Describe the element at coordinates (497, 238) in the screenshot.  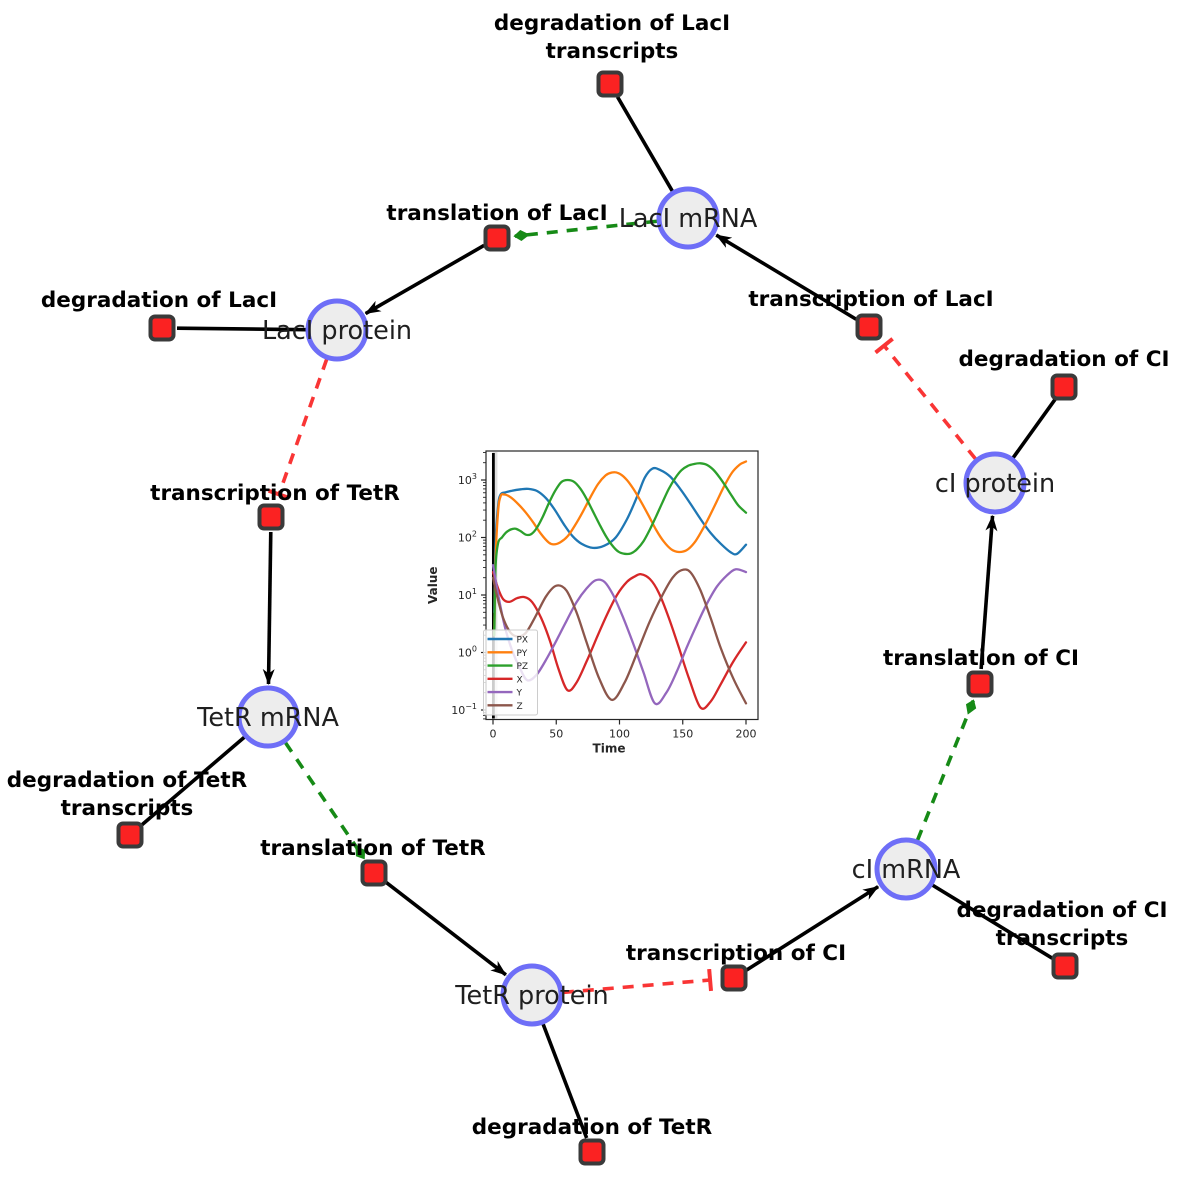
I see `reaction-square-transl_laci` at that location.